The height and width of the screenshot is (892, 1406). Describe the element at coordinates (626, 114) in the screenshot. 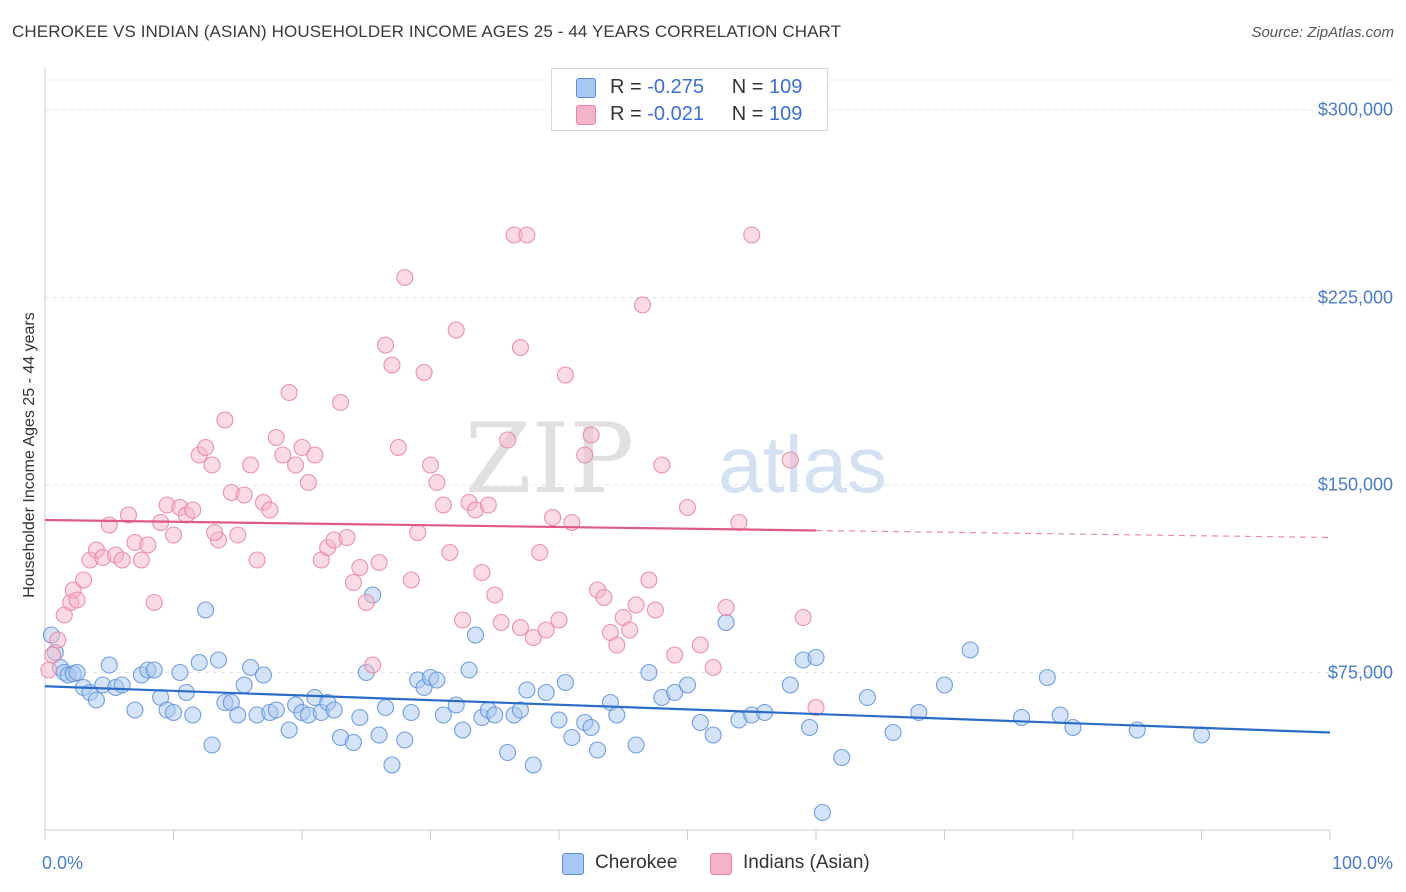

I see `r-label: R =` at that location.